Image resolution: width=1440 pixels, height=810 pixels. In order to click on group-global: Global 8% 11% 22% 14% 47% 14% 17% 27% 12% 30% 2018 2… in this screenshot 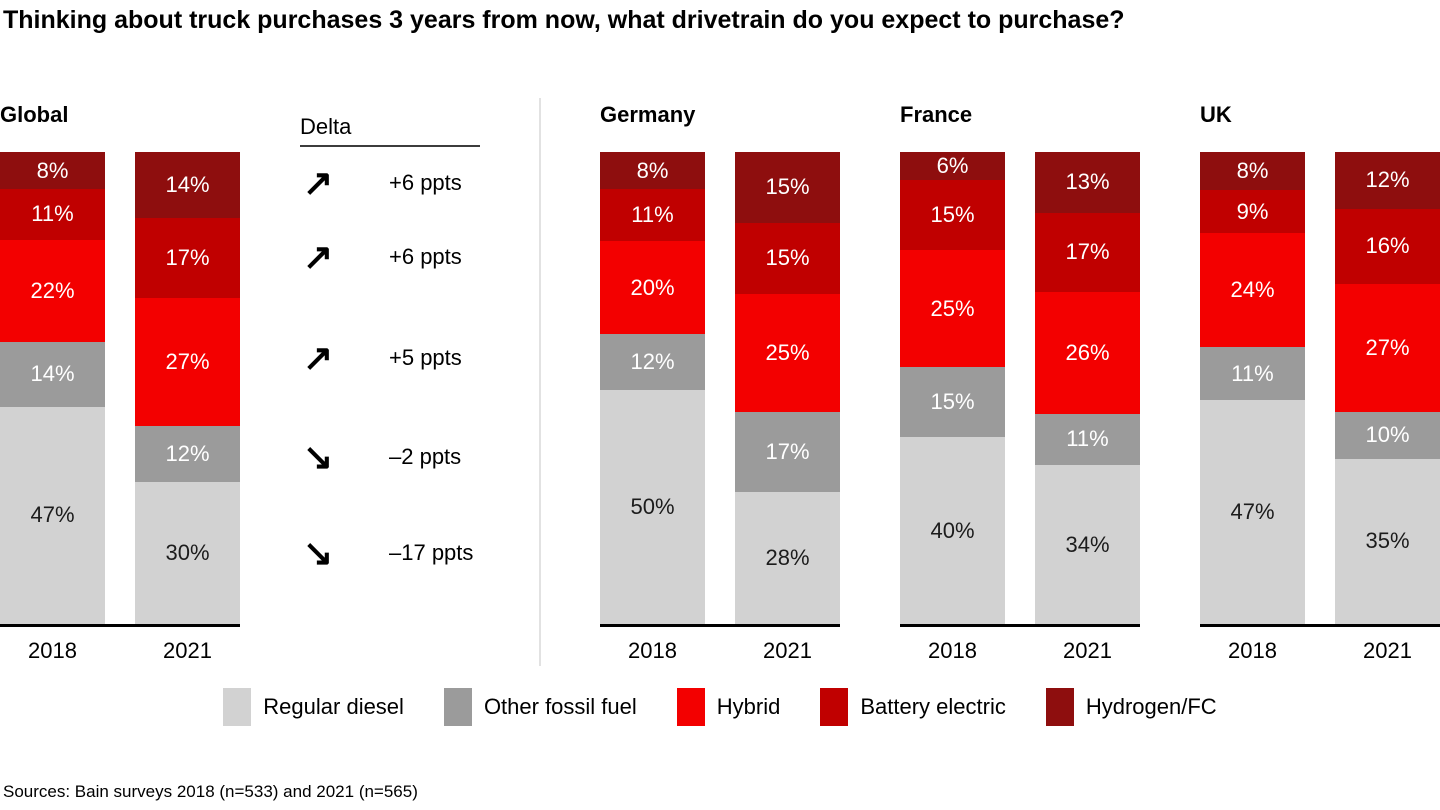, I will do `click(120, 385)`.